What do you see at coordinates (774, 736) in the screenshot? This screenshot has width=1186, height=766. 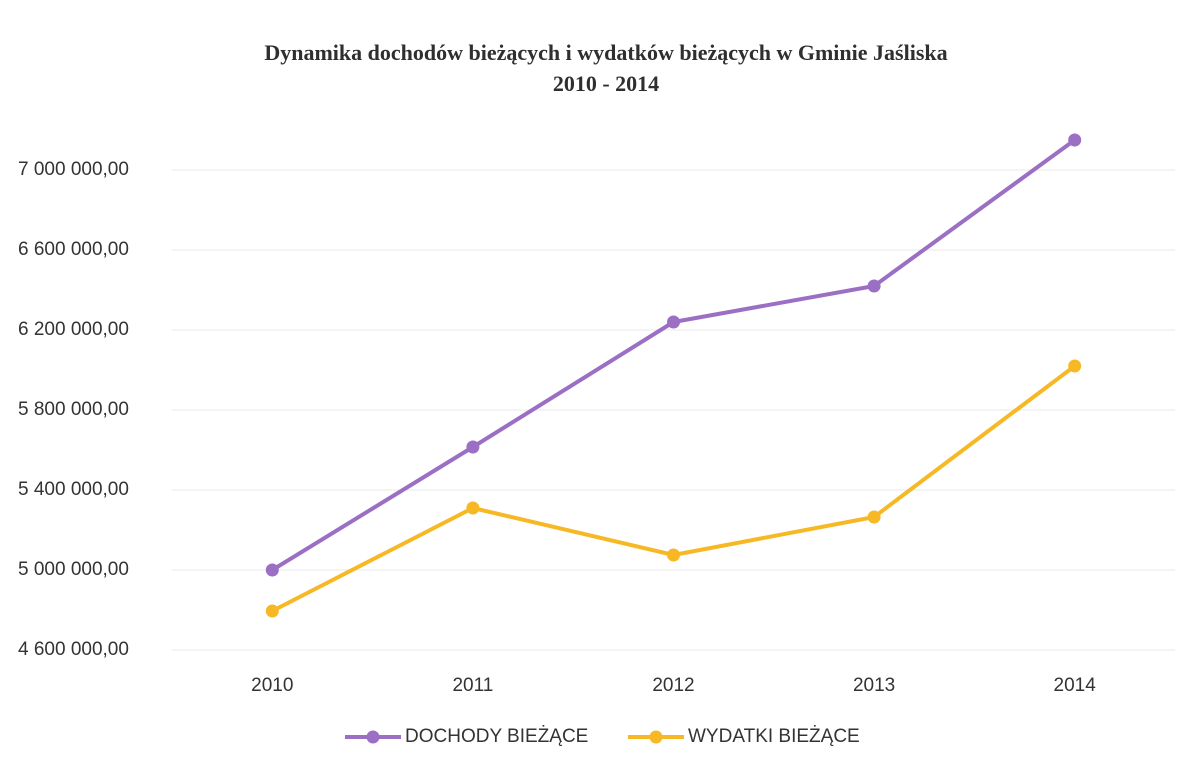 I see `legend-label: WYDATKI BIEŻĄCE` at bounding box center [774, 736].